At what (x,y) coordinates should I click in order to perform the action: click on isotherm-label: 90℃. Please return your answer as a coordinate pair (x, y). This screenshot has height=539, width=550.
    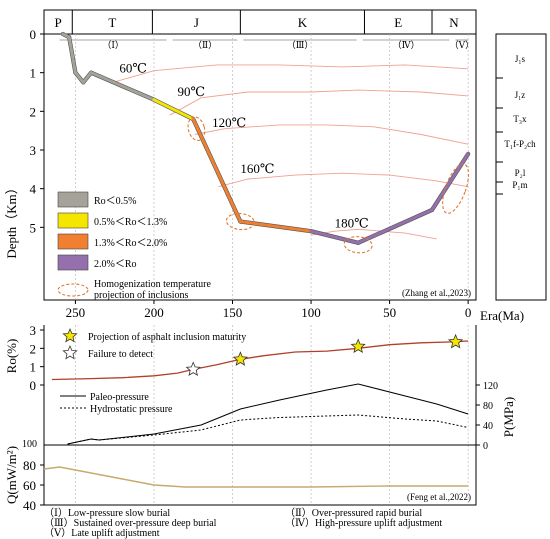
    Looking at the image, I should click on (192, 91).